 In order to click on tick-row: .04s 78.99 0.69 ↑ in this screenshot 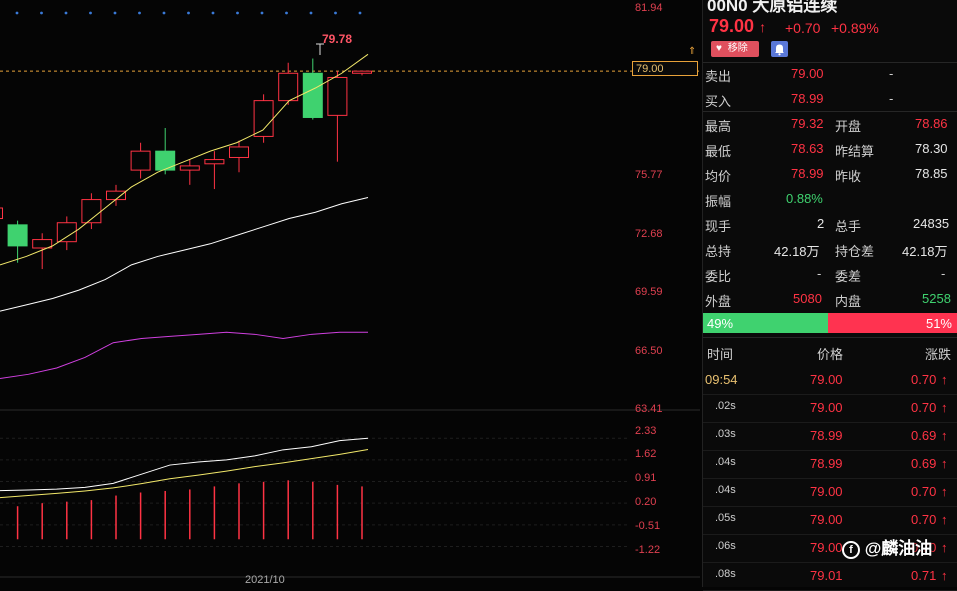, I will do `click(830, 464)`.